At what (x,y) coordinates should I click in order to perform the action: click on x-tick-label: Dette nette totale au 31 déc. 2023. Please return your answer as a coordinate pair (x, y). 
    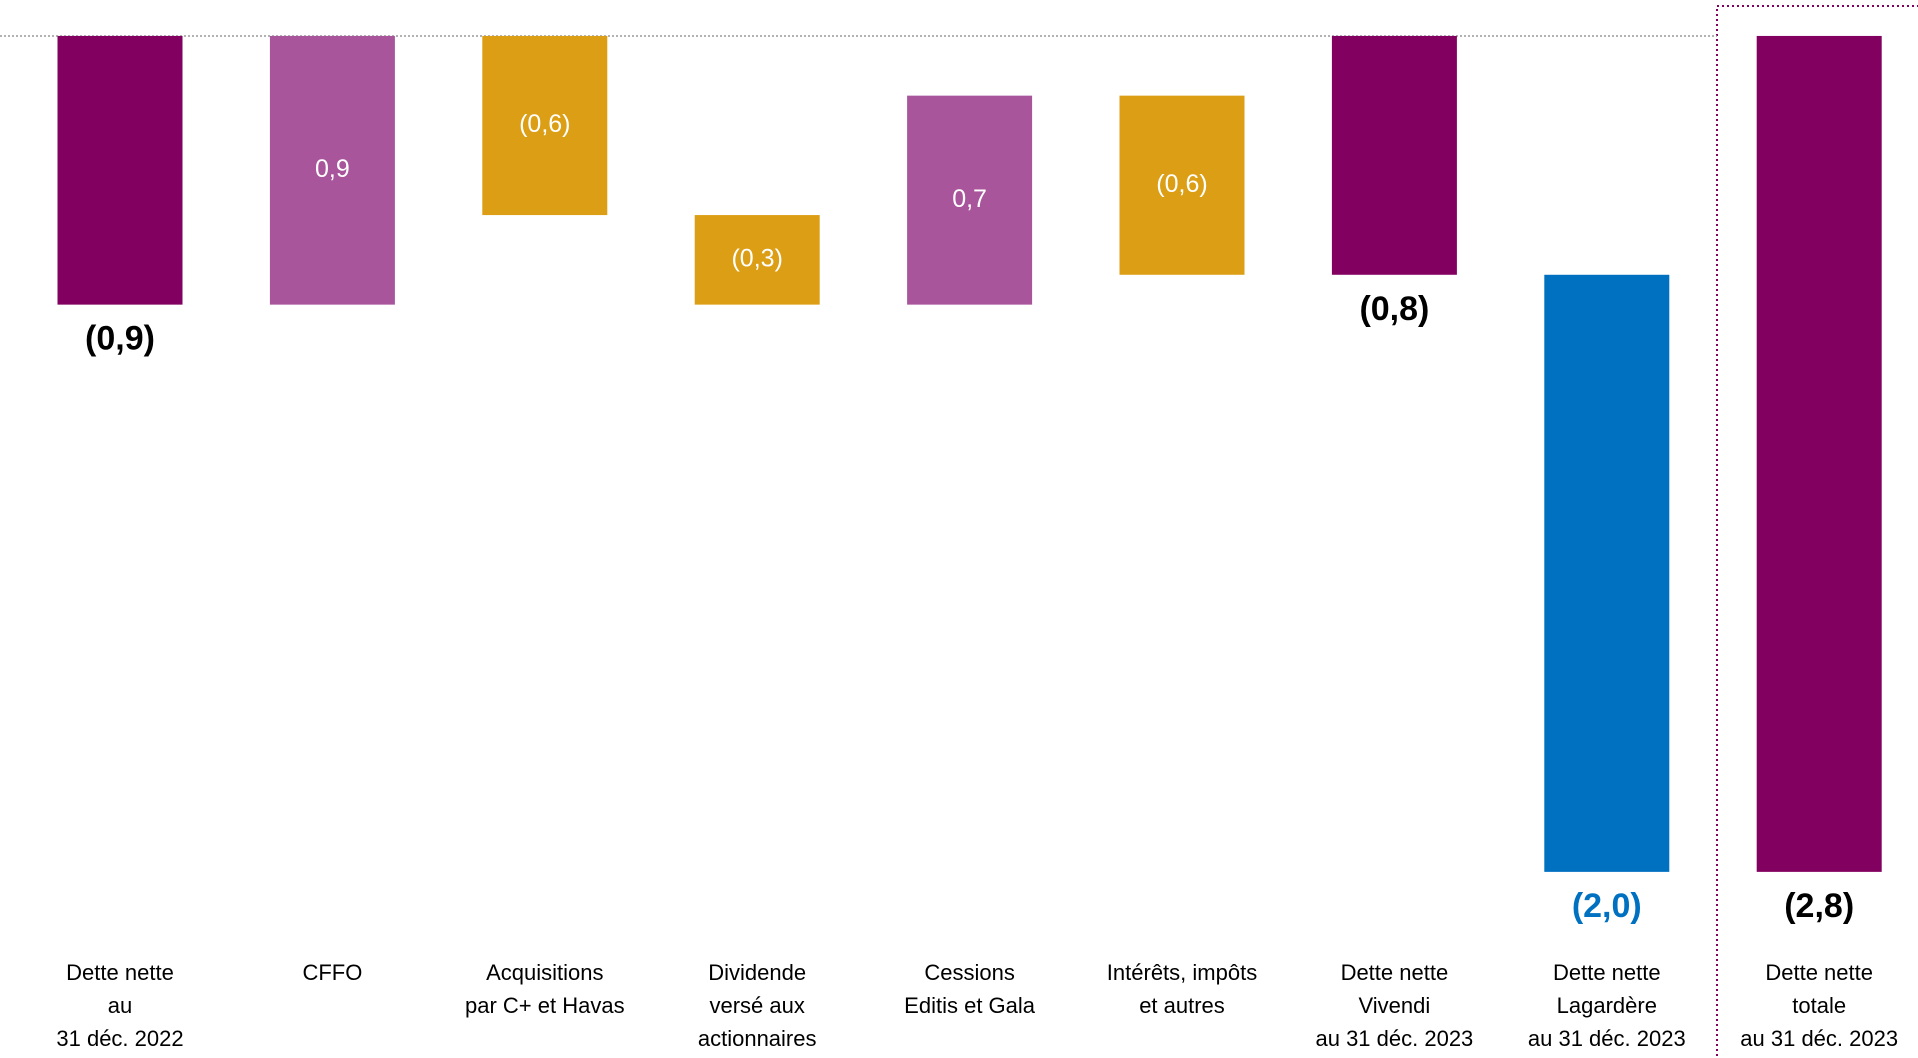
    Looking at the image, I should click on (1819, 1005).